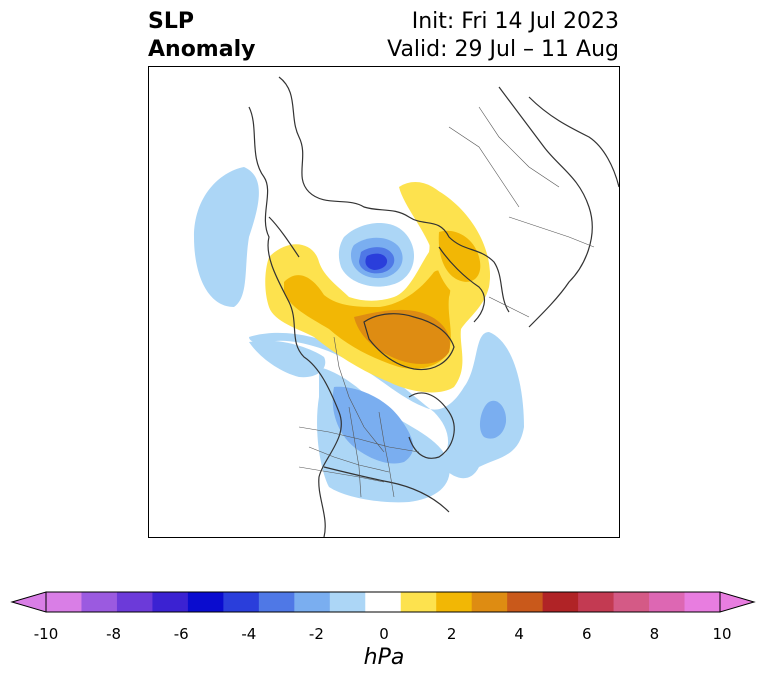 This screenshot has height=684, width=768. I want to click on colorbar-outline, so click(383, 602).